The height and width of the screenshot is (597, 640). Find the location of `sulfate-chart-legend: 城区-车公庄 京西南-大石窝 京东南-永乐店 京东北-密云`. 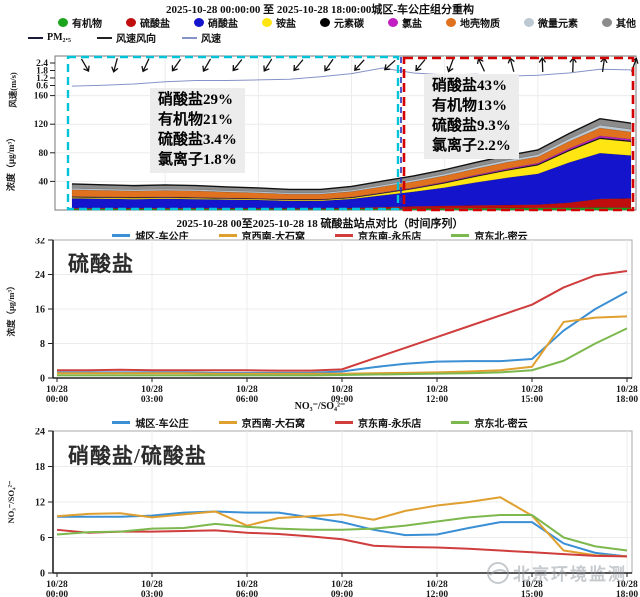

sulfate-chart-legend: 城区-车公庄 京西南-大石窝 京东南-永乐店 京东北-密云 is located at coordinates (320, 235).